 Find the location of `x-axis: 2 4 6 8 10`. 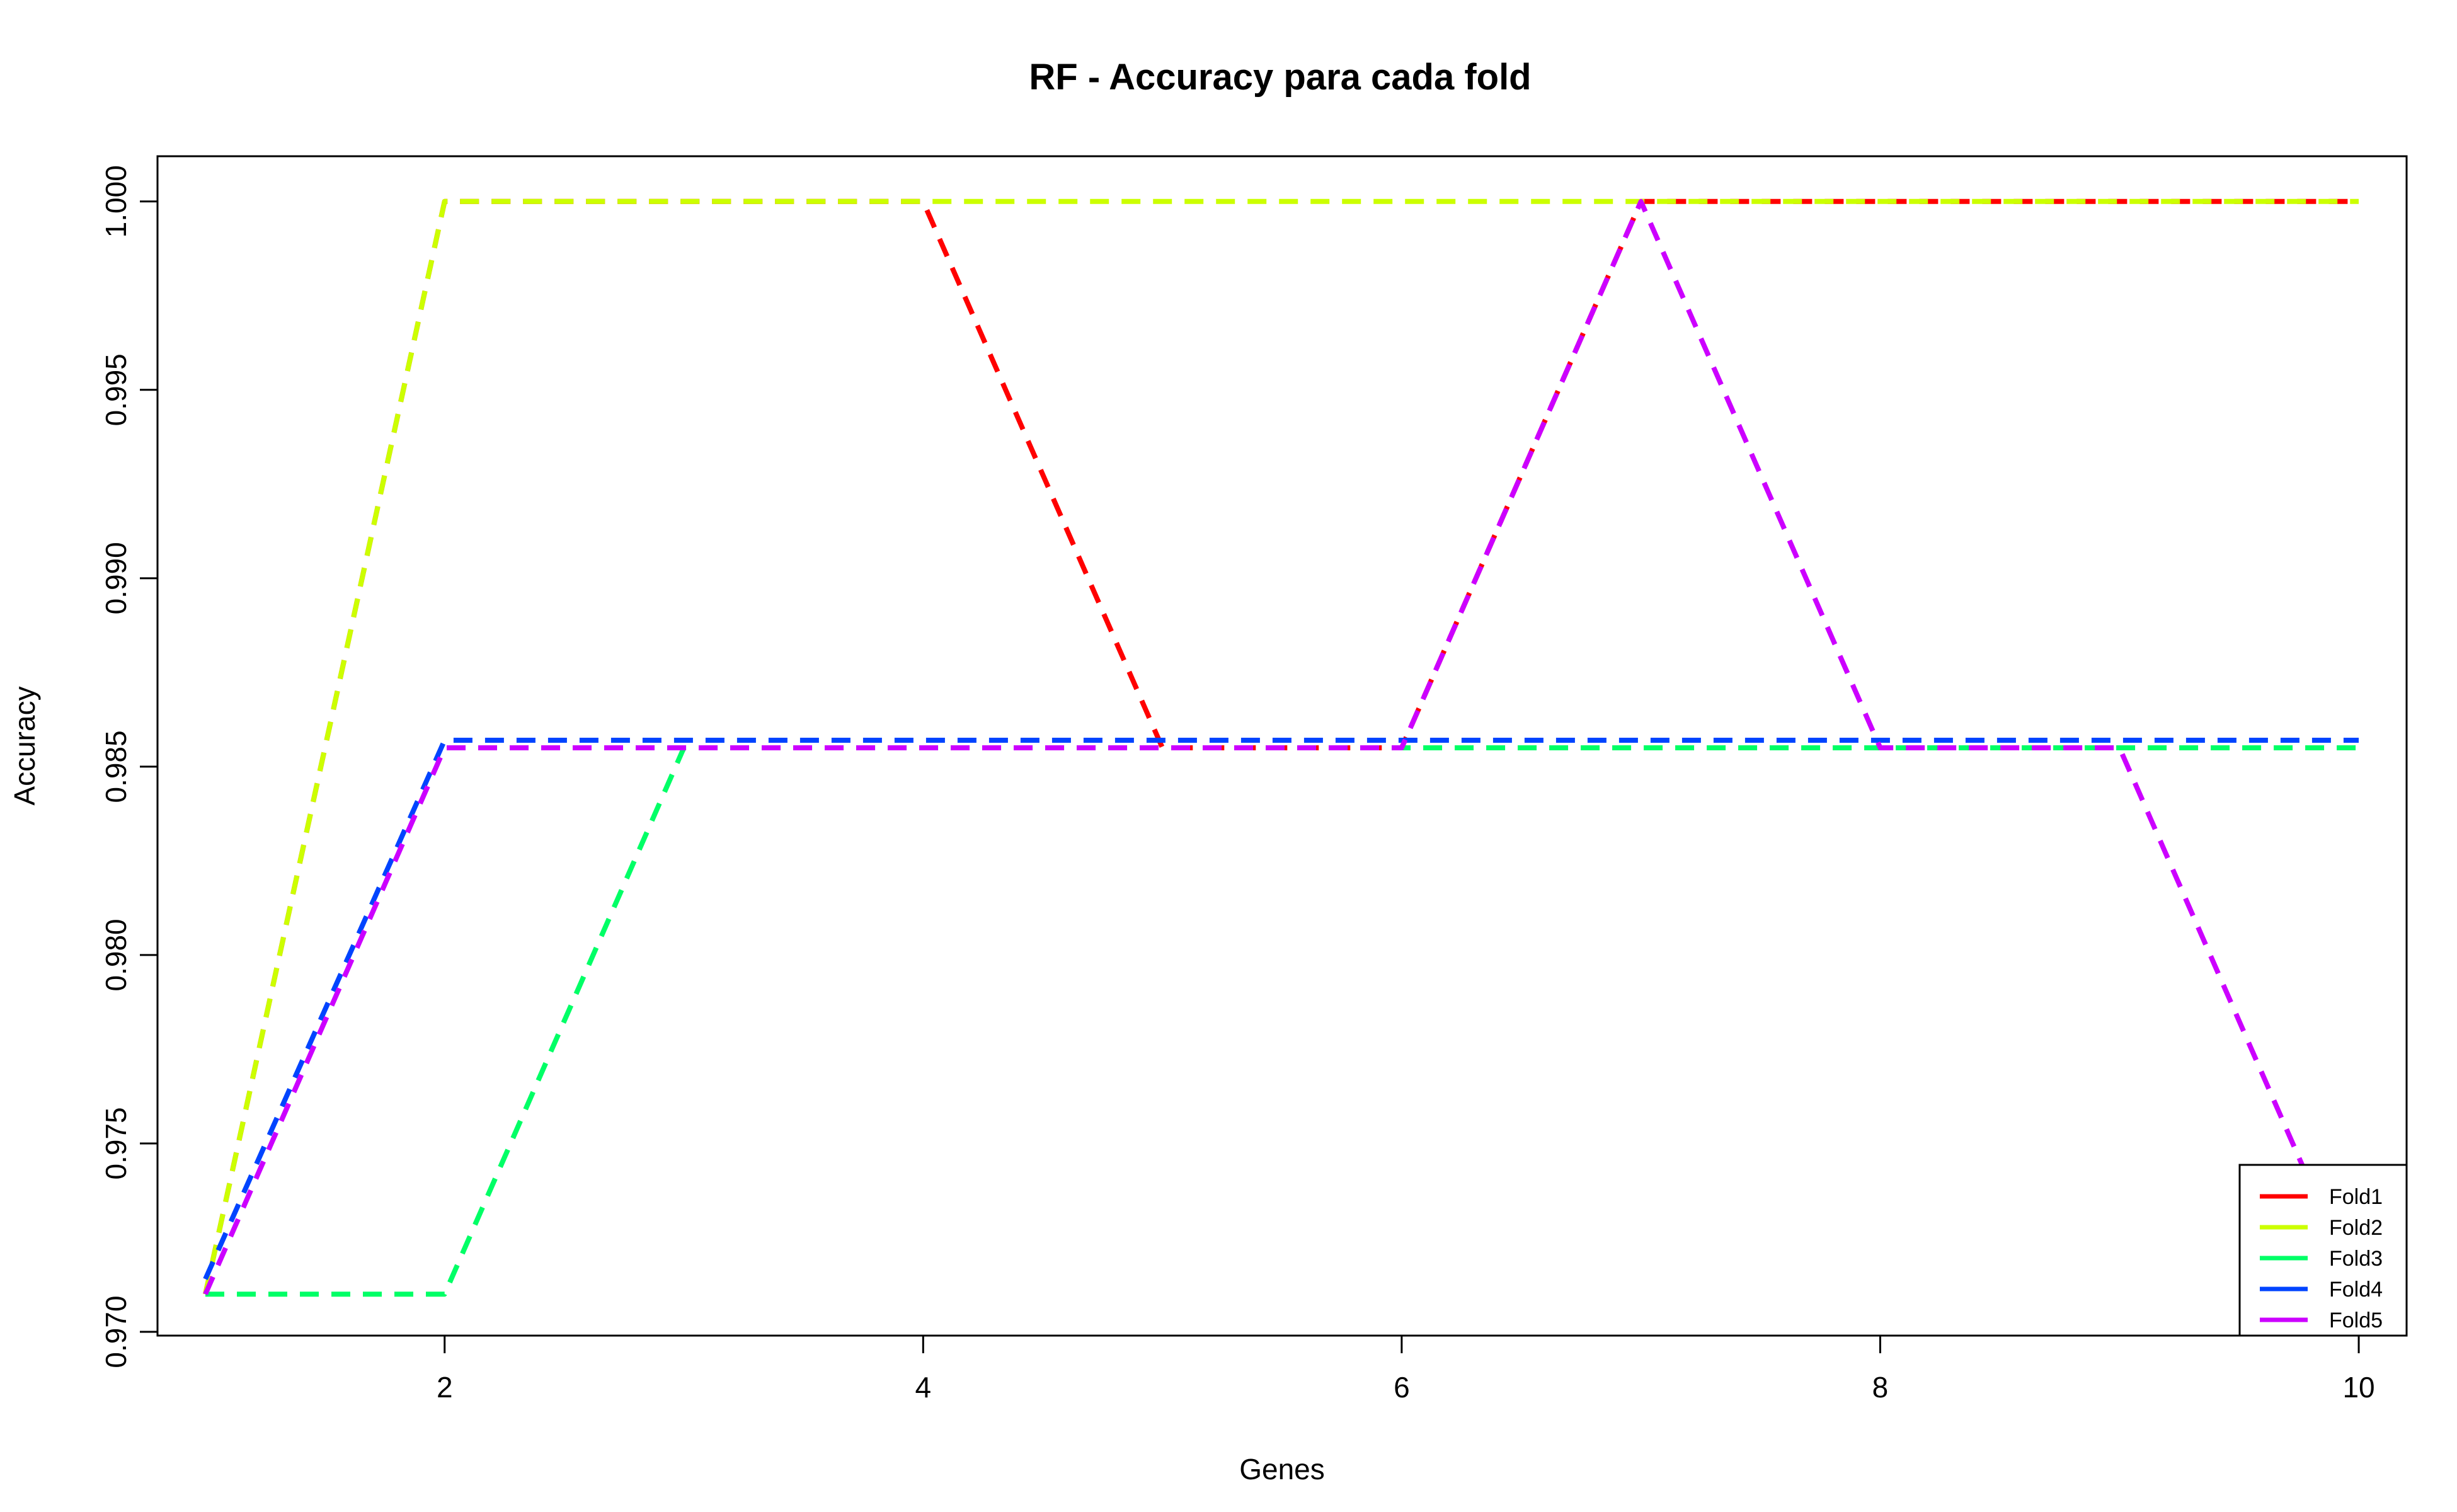

x-axis: 2 4 6 8 10 is located at coordinates (1406, 1369).